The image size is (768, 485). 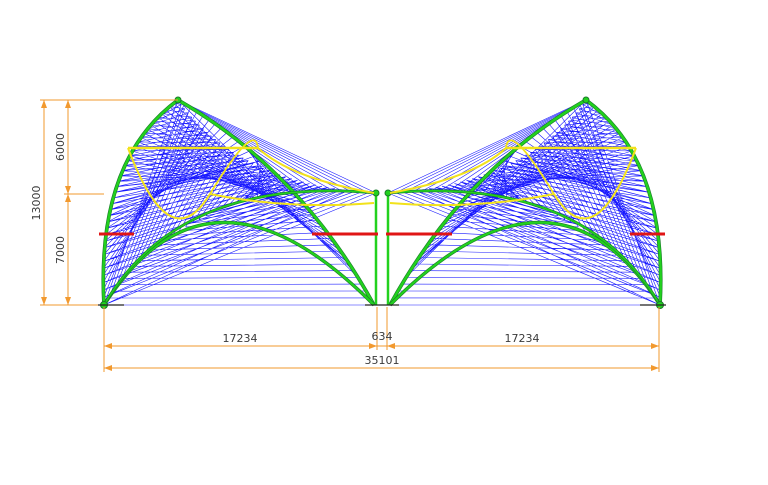 What do you see at coordinates (448, 170) in the screenshot?
I see `ridge-to-mast-cable-right` at bounding box center [448, 170].